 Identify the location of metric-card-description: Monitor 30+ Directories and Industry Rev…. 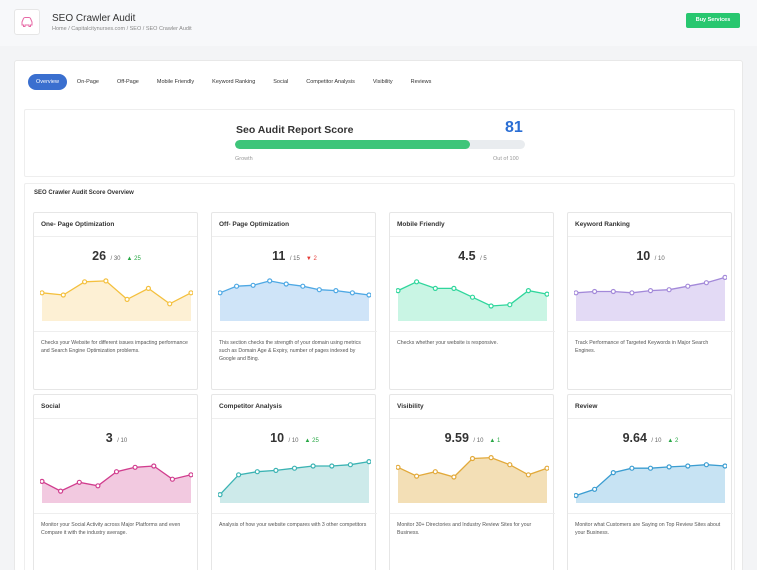
(472, 525).